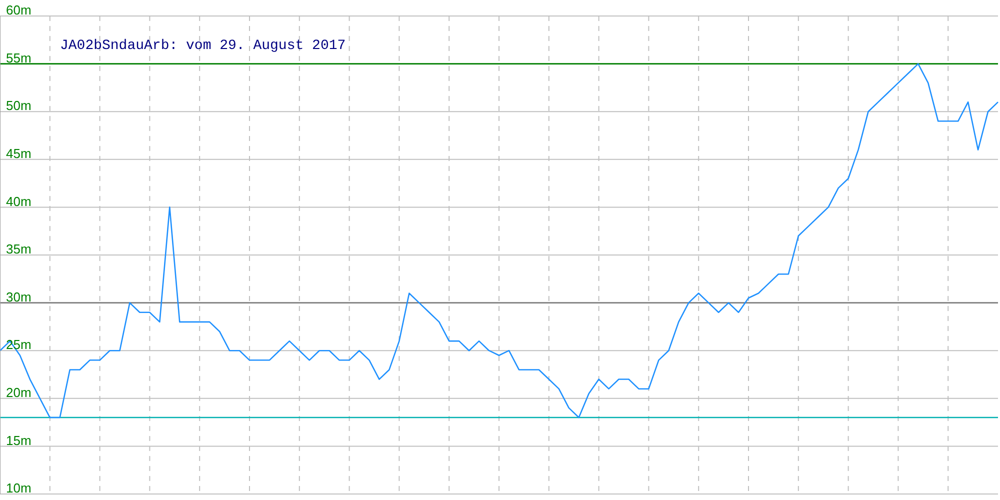 Image resolution: width=1000 pixels, height=500 pixels. Describe the element at coordinates (19, 249) in the screenshot. I see `y-tick-label: 35m` at that location.